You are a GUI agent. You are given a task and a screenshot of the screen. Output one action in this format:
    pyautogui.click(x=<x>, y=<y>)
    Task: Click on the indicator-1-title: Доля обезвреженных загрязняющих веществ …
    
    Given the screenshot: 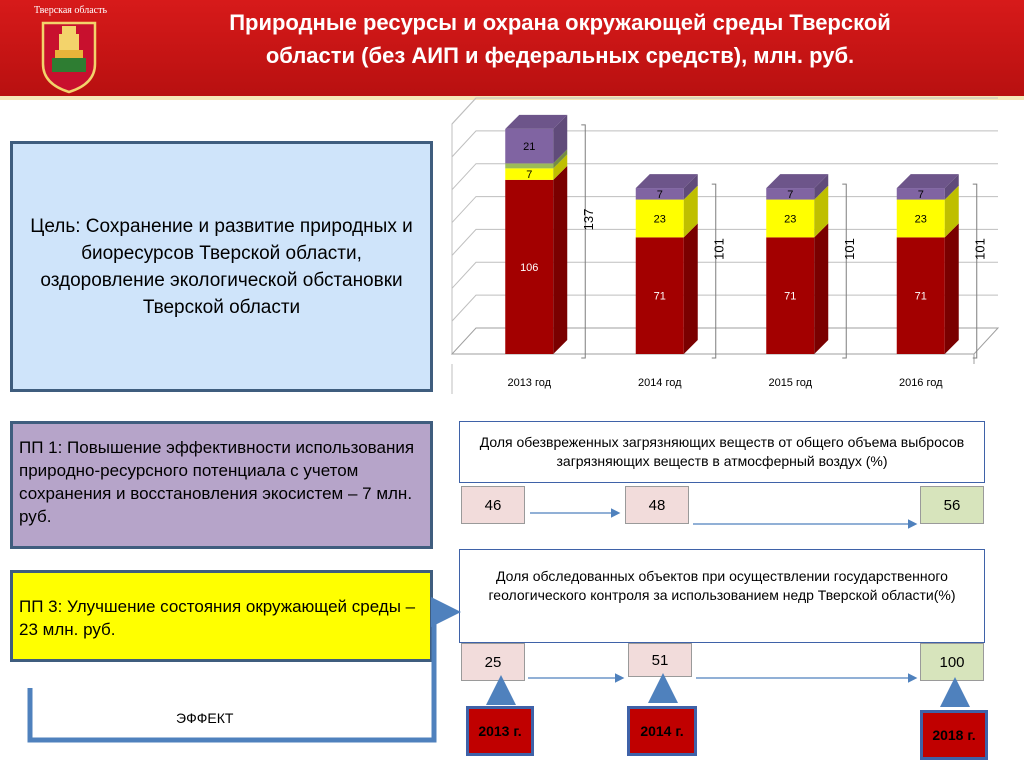 What is the action you would take?
    pyautogui.click(x=722, y=451)
    